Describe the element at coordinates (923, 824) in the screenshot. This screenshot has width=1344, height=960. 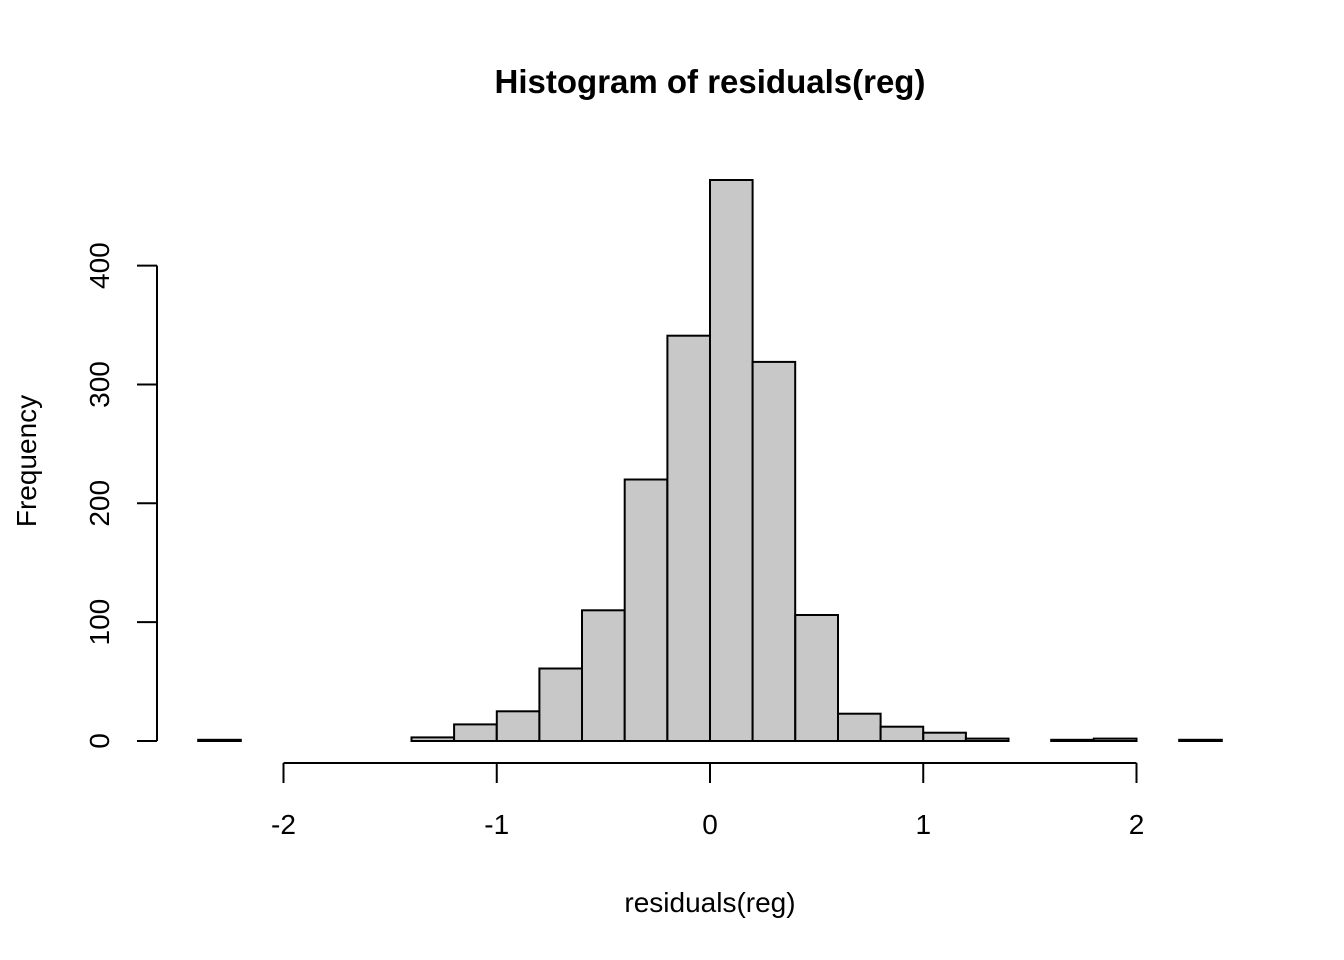
I see `x-tick-label: 1` at that location.